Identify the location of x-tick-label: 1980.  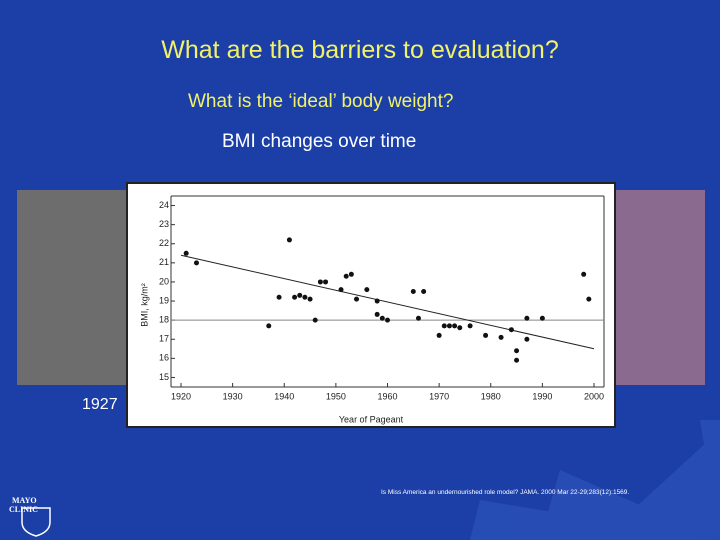
(491, 396).